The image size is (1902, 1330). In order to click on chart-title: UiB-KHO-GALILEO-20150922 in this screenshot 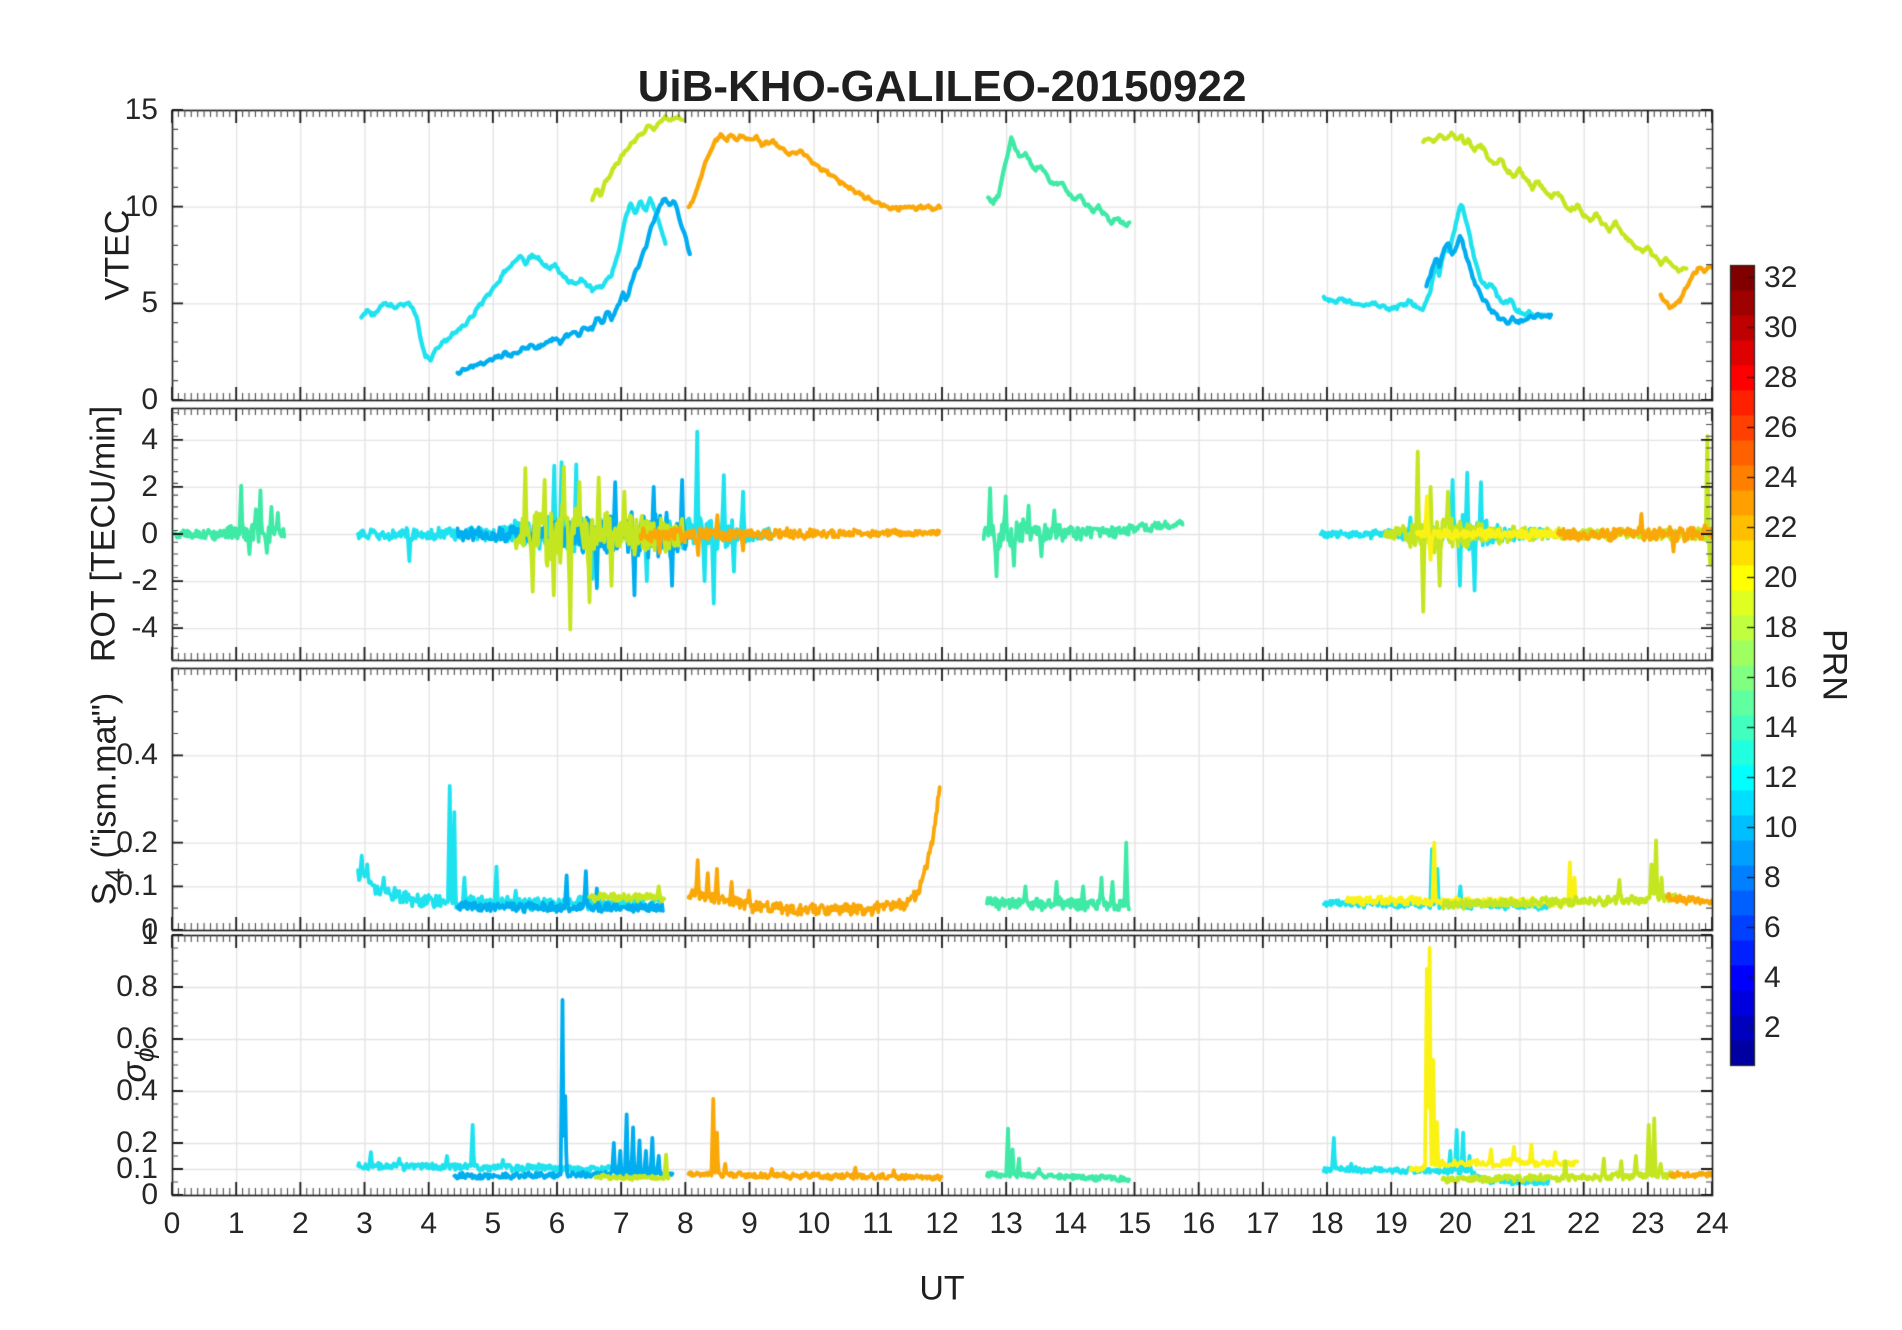, I will do `click(942, 86)`.